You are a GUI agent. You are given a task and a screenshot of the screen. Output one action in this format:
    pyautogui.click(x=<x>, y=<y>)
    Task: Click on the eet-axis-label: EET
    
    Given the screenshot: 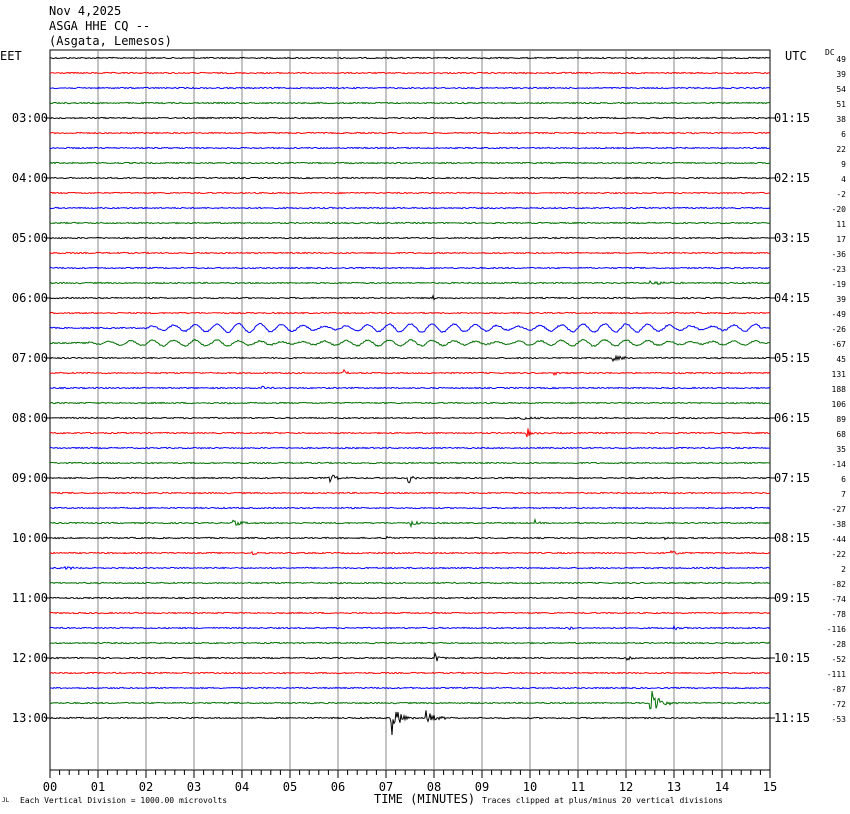 What is the action you would take?
    pyautogui.click(x=11, y=56)
    